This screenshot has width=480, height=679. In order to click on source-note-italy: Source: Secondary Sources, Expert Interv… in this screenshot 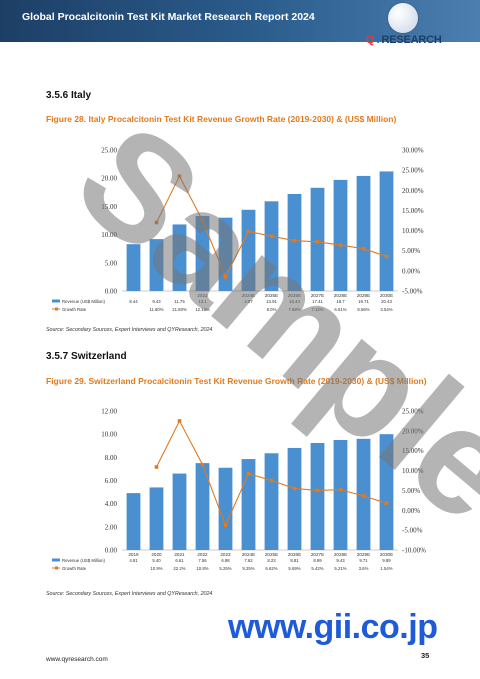, I will do `click(129, 330)`.